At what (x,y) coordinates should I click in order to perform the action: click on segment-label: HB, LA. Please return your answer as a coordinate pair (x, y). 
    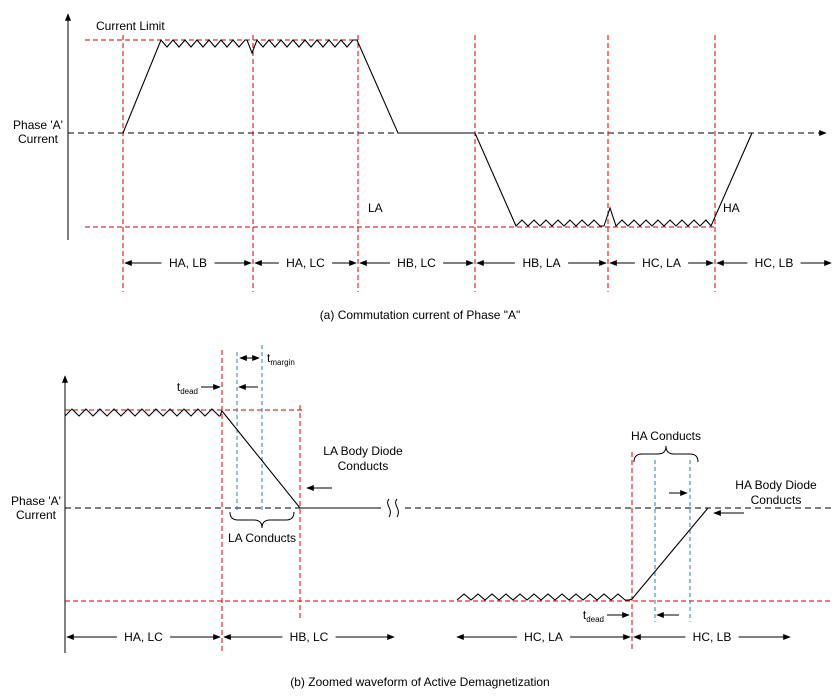
    Looking at the image, I should click on (541, 263).